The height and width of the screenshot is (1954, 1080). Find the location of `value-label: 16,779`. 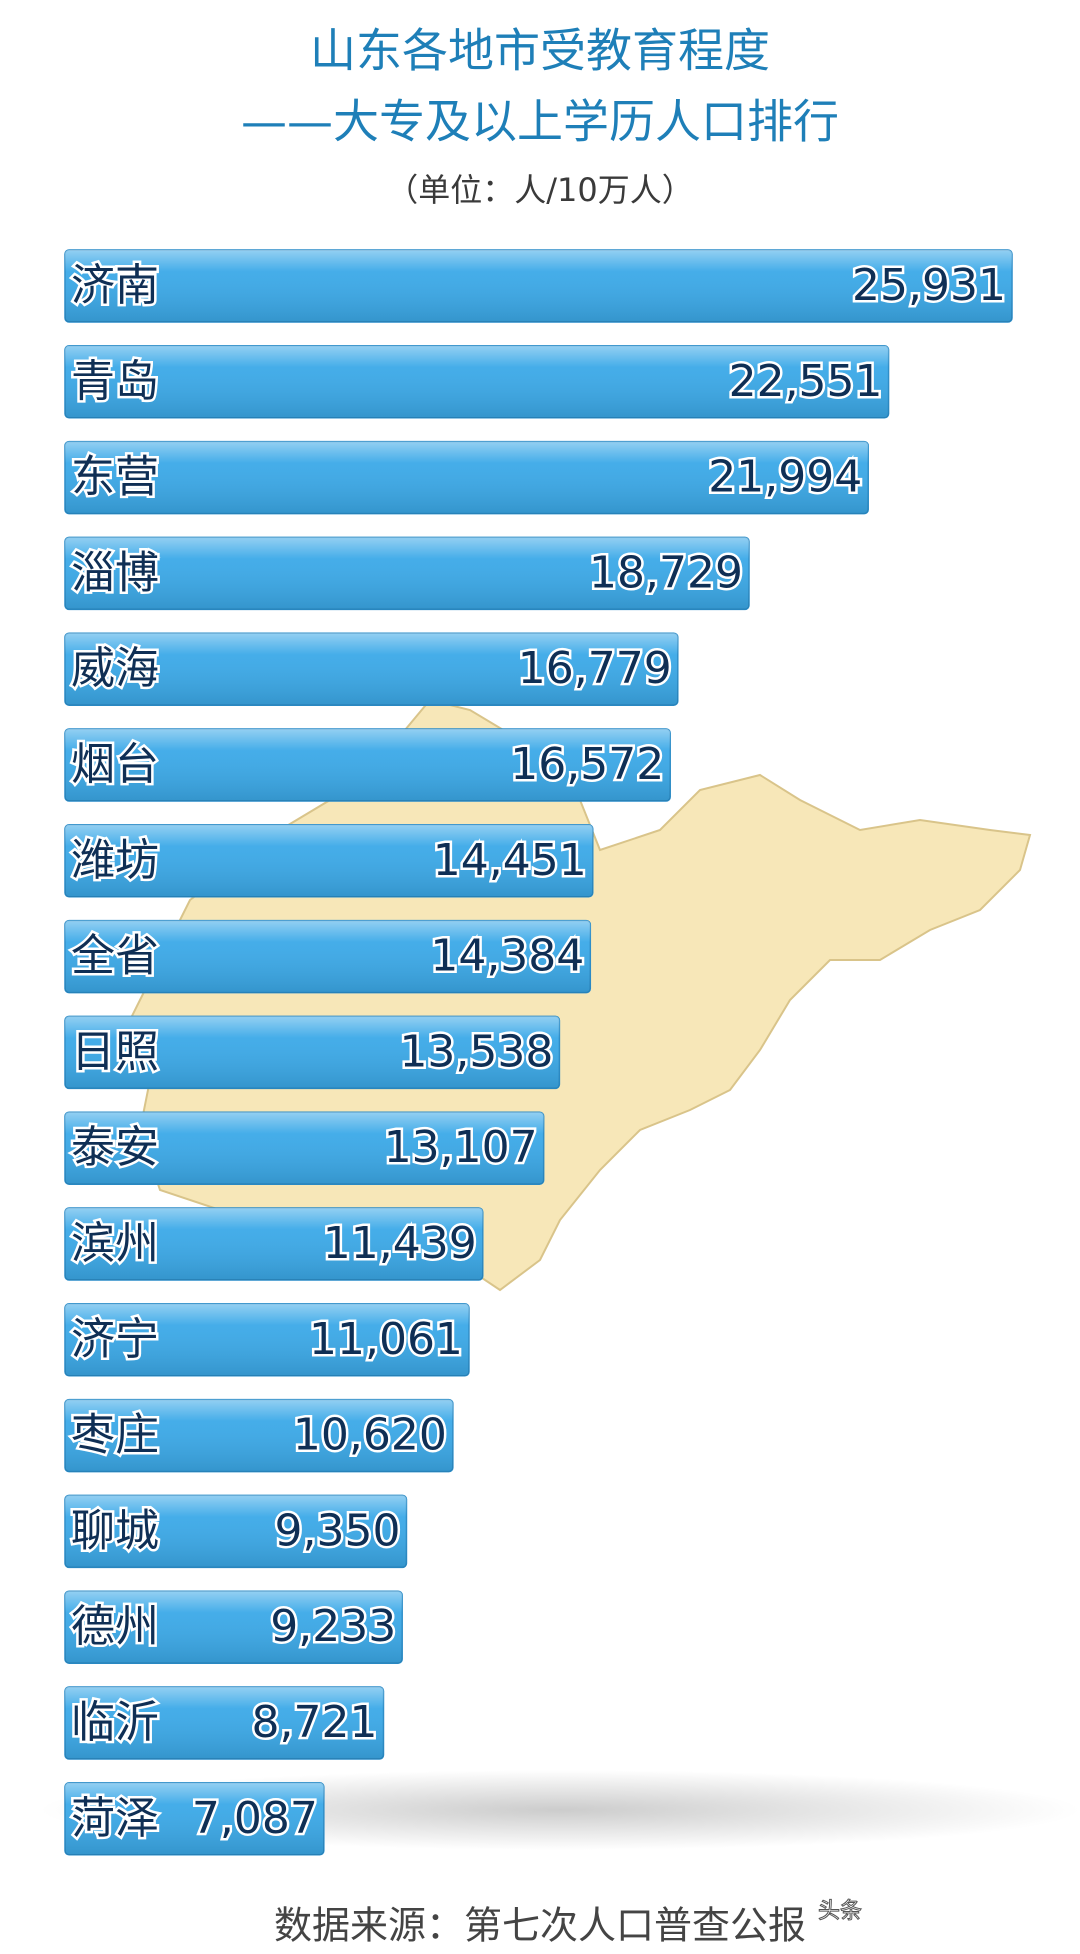

value-label: 16,779 is located at coordinates (595, 668).